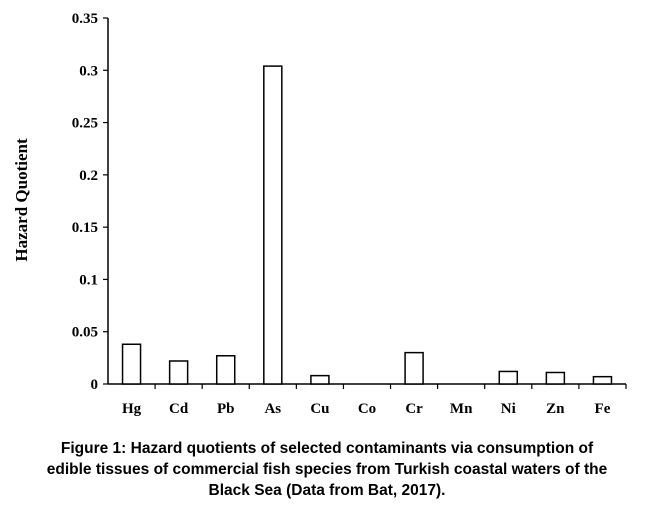 The width and height of the screenshot is (654, 515). What do you see at coordinates (602, 380) in the screenshot?
I see `bar-fe` at bounding box center [602, 380].